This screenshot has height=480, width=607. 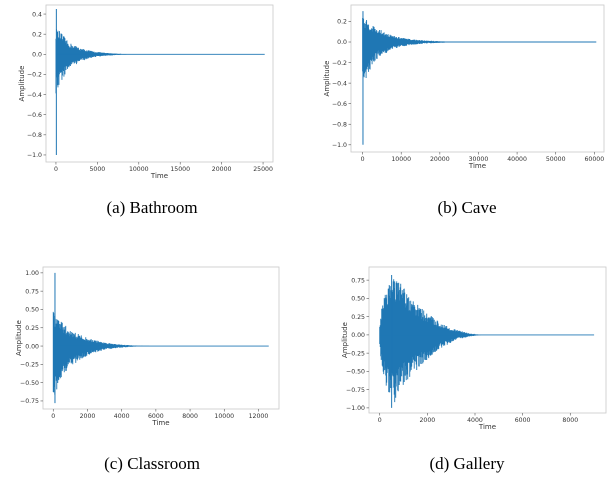 What do you see at coordinates (37, 14) in the screenshot?
I see `y-tick-label: 0.4` at bounding box center [37, 14].